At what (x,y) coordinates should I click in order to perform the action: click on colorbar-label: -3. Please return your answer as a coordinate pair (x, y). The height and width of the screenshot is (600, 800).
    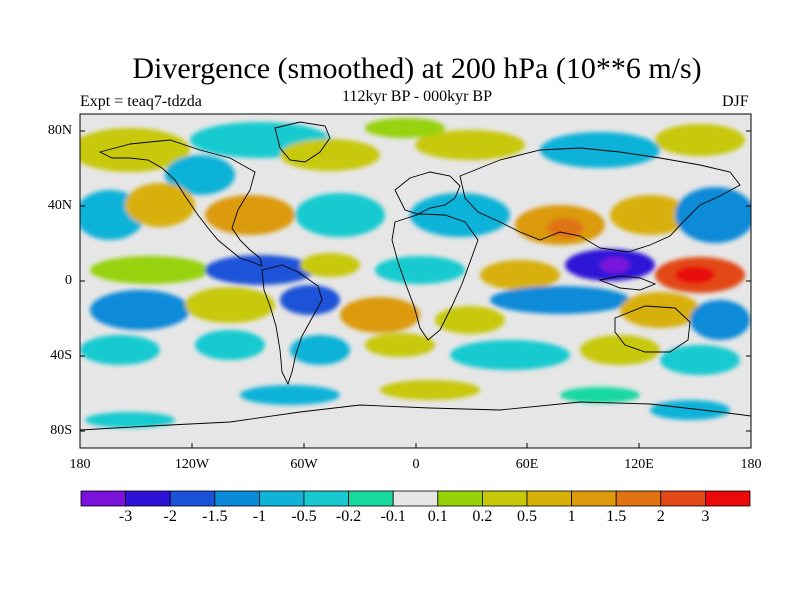
    Looking at the image, I should click on (125, 516).